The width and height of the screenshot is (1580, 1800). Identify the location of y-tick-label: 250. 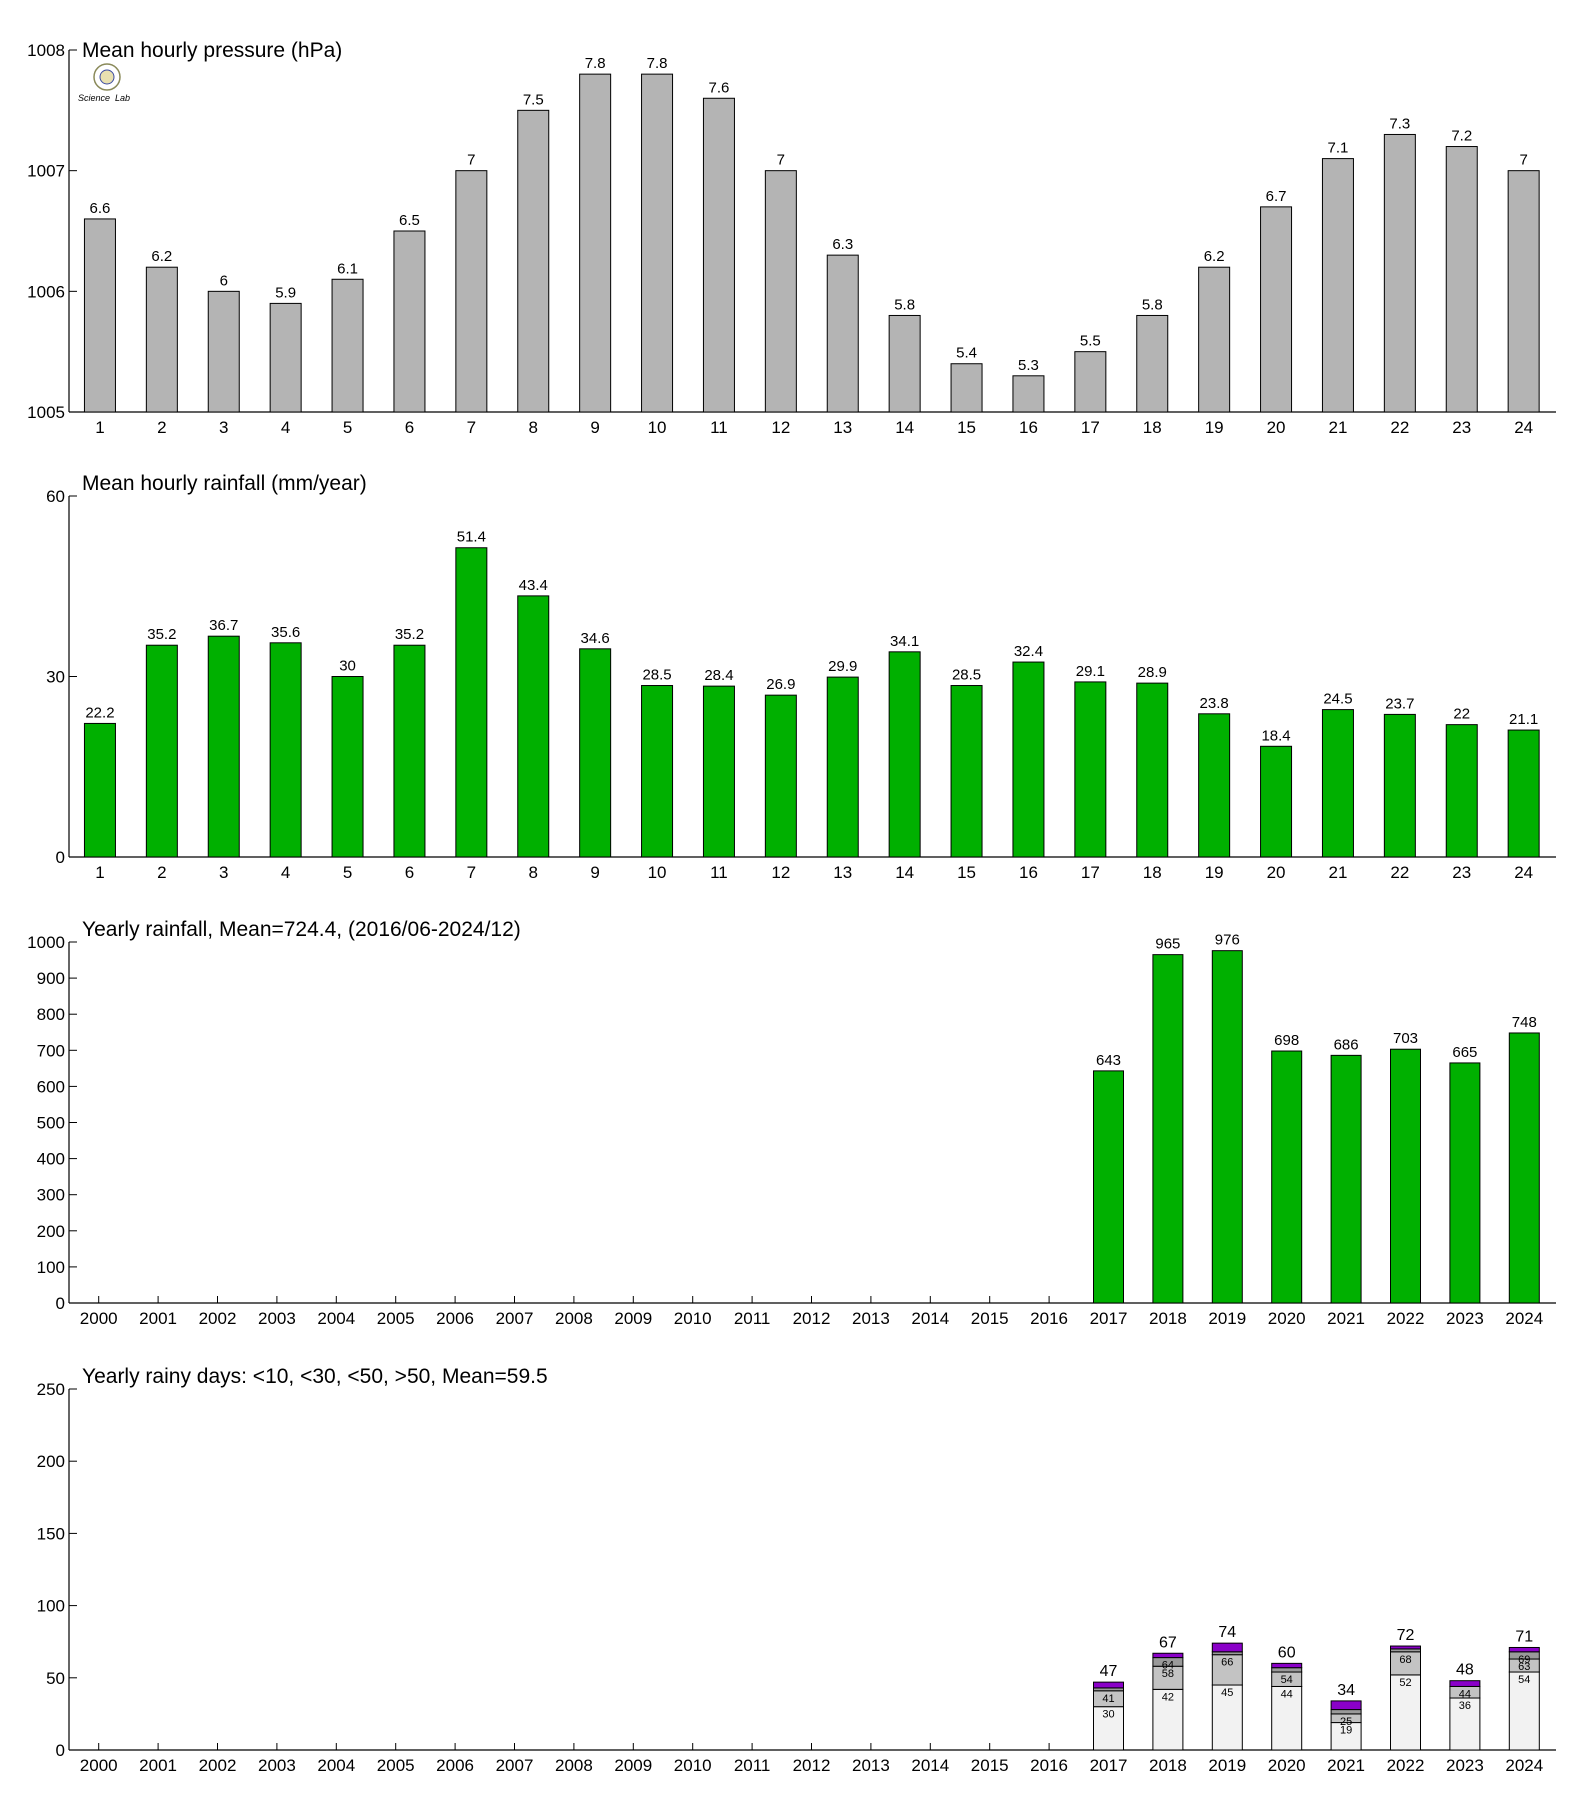
(51, 1389).